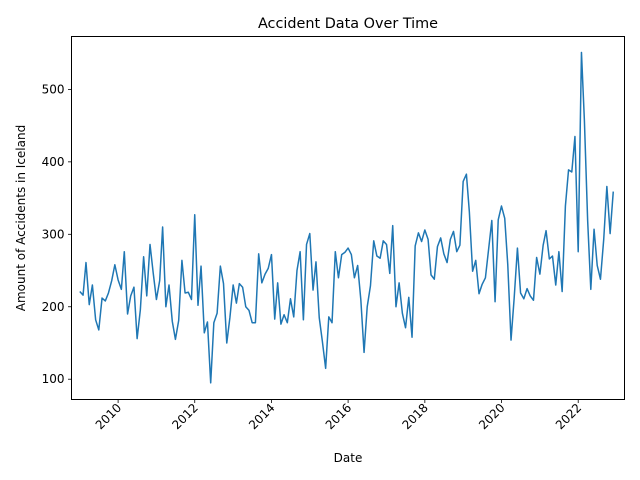 The height and width of the screenshot is (480, 640). I want to click on chart-title: Accident Data Over Time, so click(348, 24).